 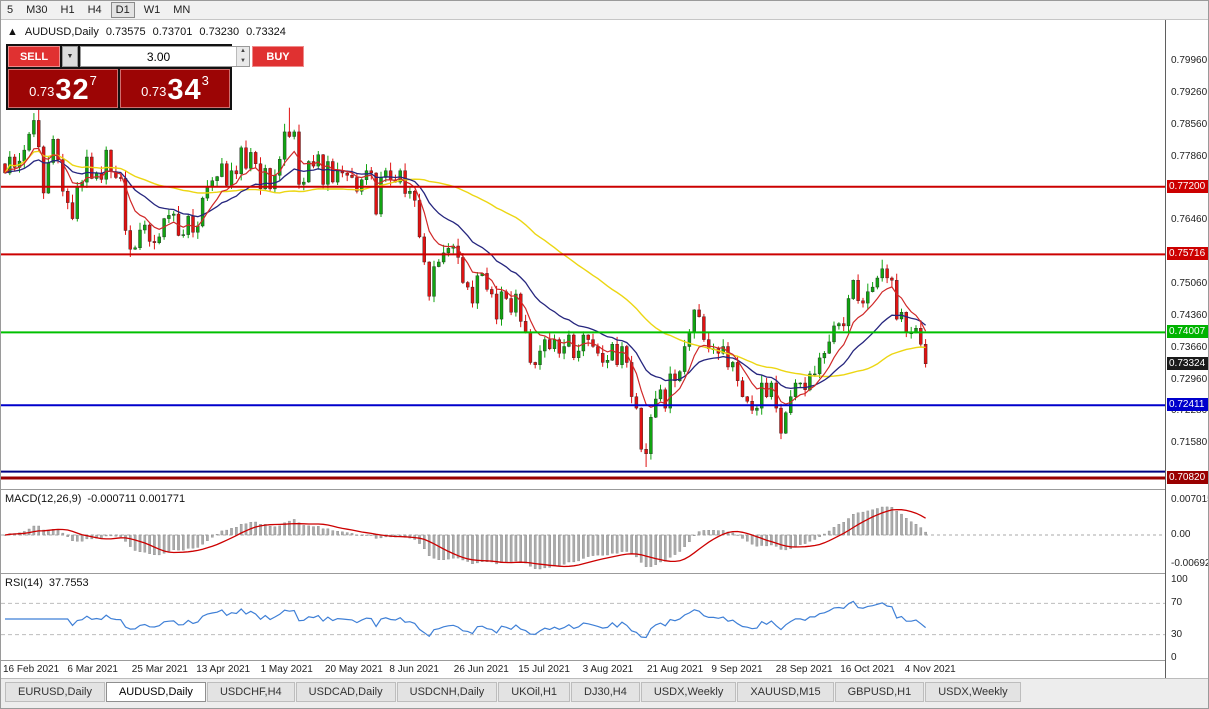 I want to click on price-axis-tick: 100, so click(x=1179, y=579).